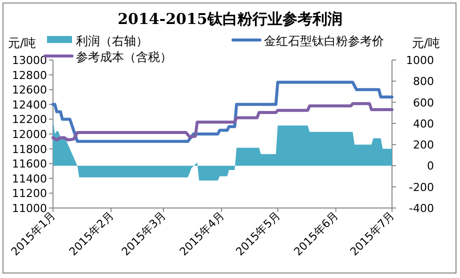 This screenshot has width=460, height=278. What do you see at coordinates (423, 103) in the screenshot?
I see `y2-tick-label: 600` at bounding box center [423, 103].